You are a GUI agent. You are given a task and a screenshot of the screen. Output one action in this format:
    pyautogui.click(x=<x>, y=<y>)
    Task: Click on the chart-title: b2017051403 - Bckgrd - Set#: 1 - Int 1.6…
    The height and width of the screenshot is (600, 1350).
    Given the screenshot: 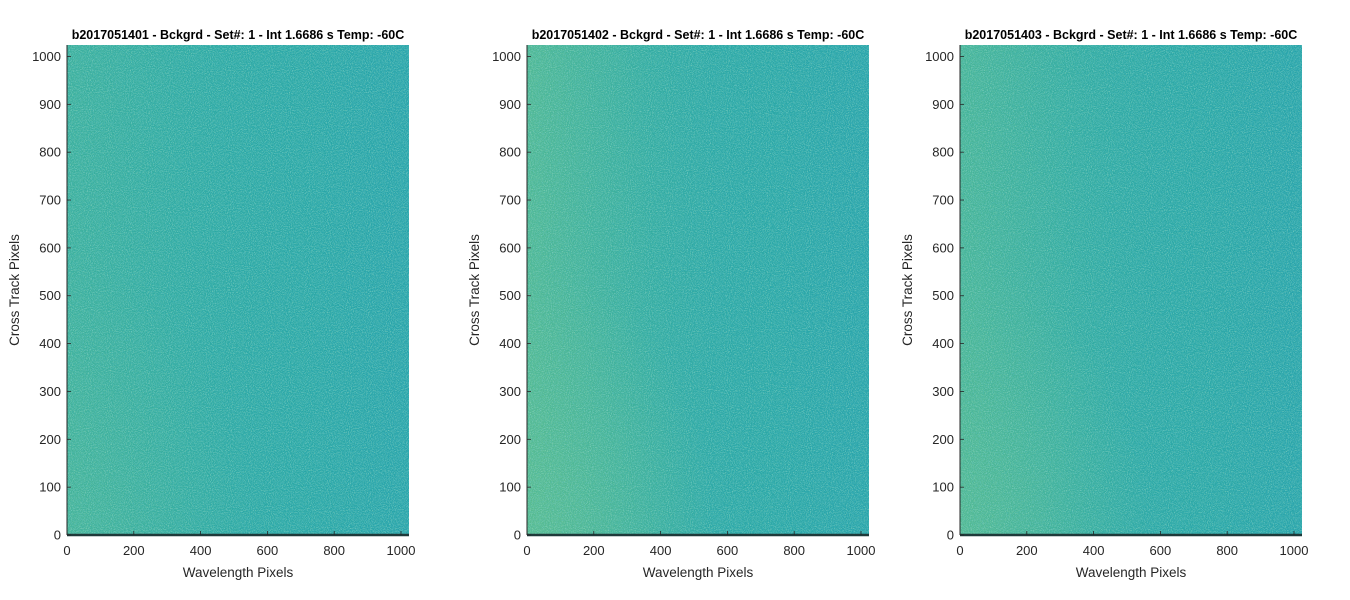 What is the action you would take?
    pyautogui.click(x=1131, y=35)
    